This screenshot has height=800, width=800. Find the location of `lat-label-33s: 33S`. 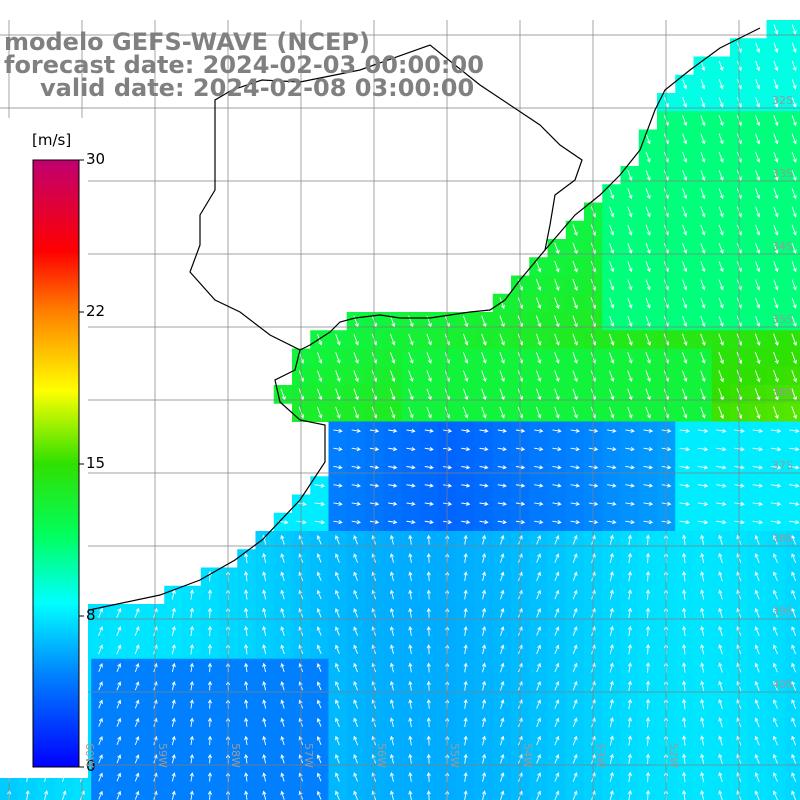

lat-label-33s: 33S is located at coordinates (782, 173).